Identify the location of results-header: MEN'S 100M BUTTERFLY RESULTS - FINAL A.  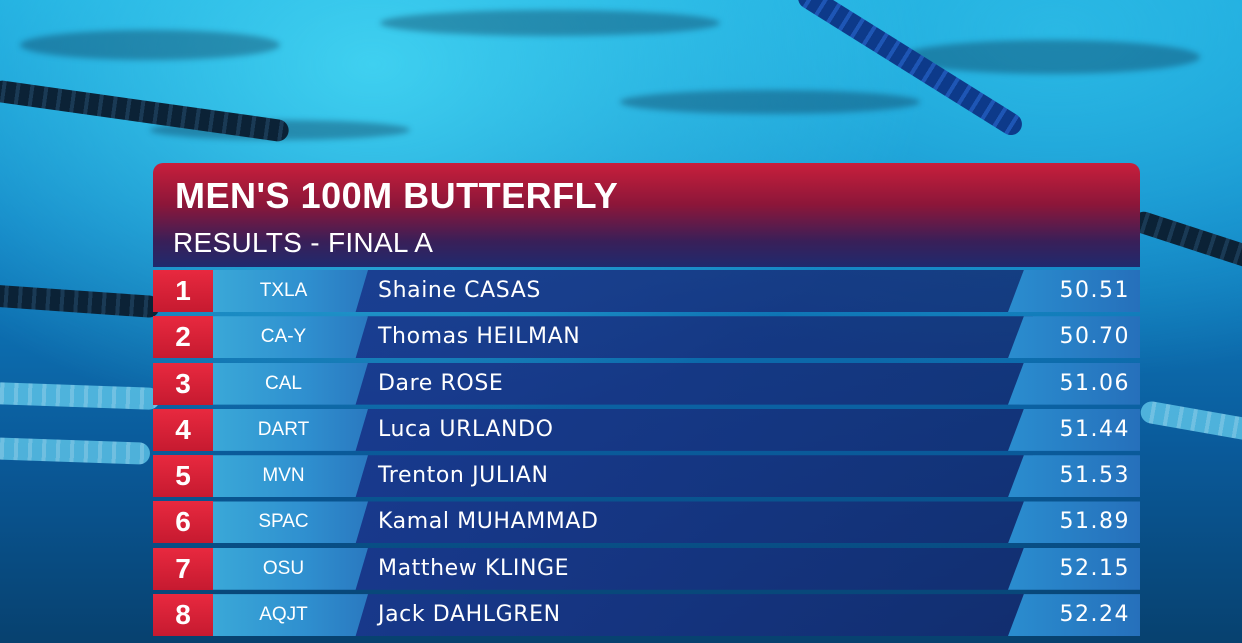
(646, 215).